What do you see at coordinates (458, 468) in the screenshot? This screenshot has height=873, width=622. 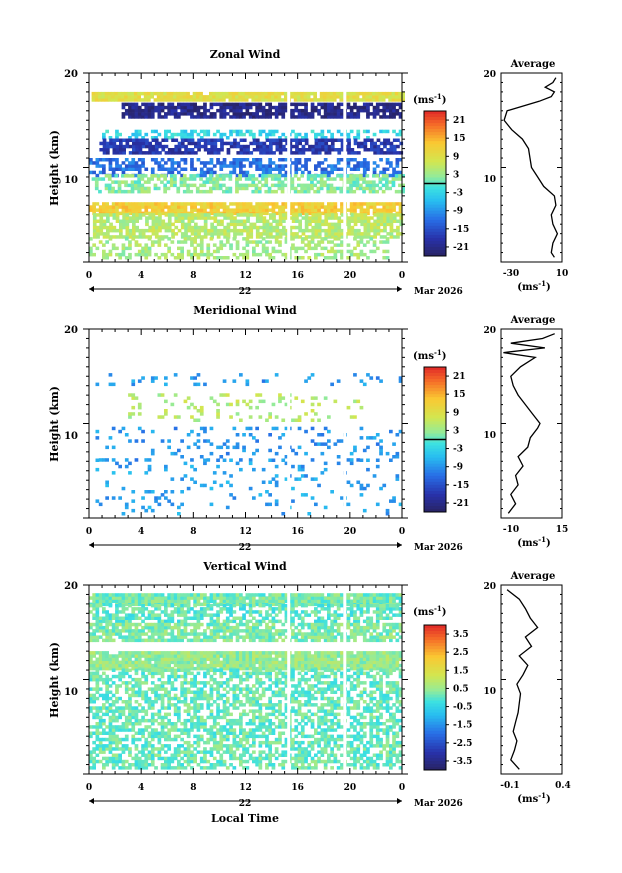 I see `colorbar-tick-label: -9` at bounding box center [458, 468].